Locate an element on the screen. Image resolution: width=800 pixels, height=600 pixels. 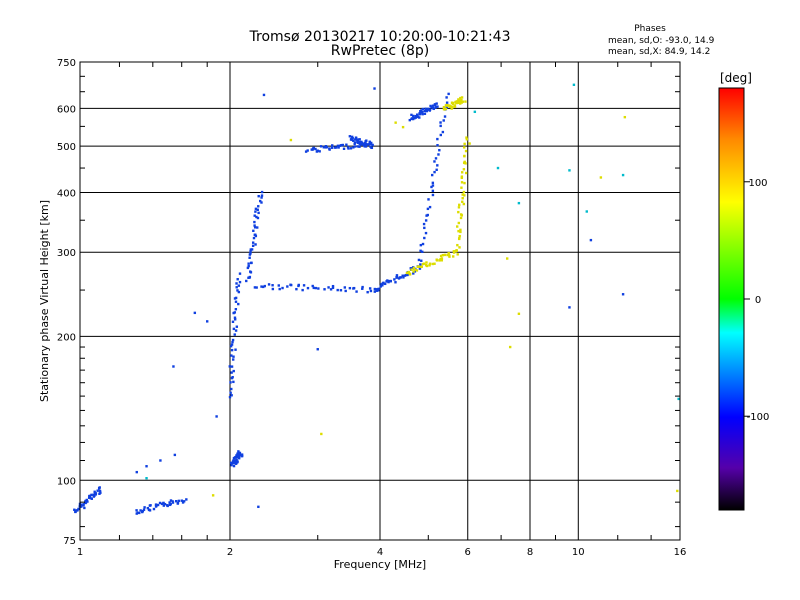
colorbar-ticks: 100 0 -100 is located at coordinates (756, 300).